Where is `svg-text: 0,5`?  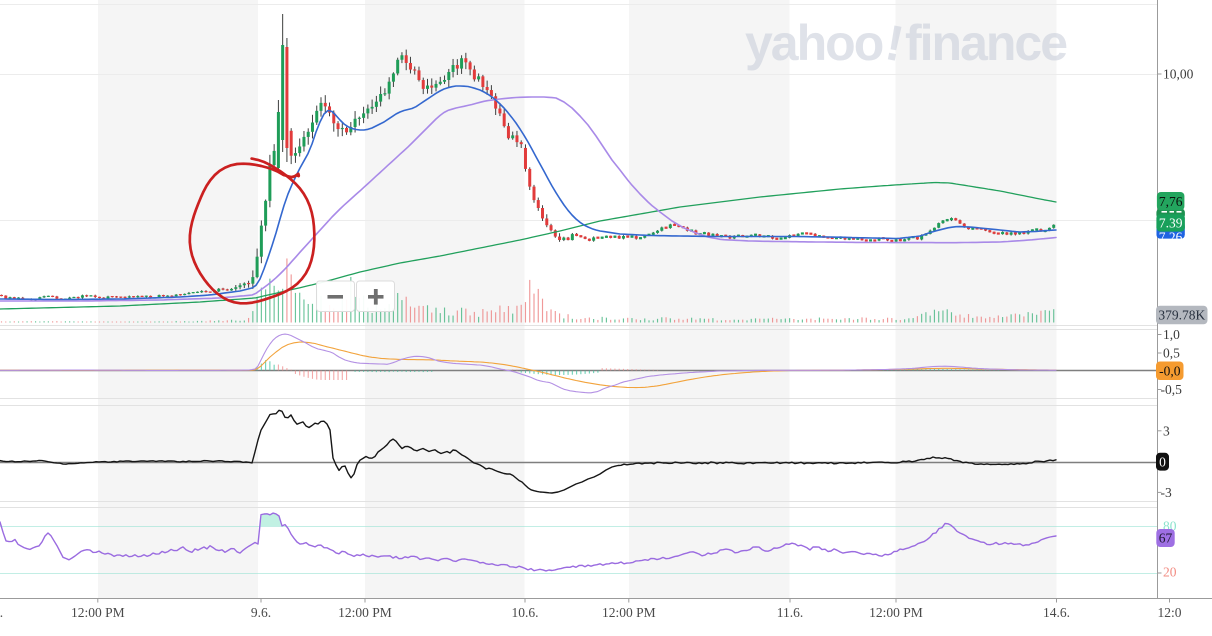 svg-text: 0,5 is located at coordinates (1171, 353).